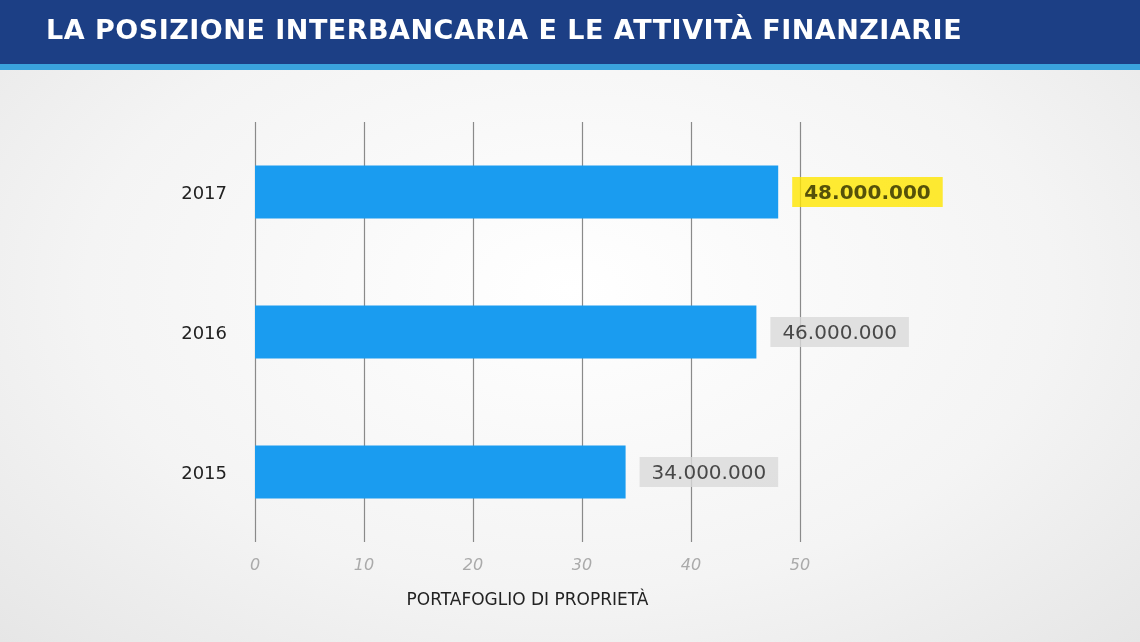 The image size is (1140, 642). Describe the element at coordinates (473, 564) in the screenshot. I see `x-tick-label: 20` at that location.